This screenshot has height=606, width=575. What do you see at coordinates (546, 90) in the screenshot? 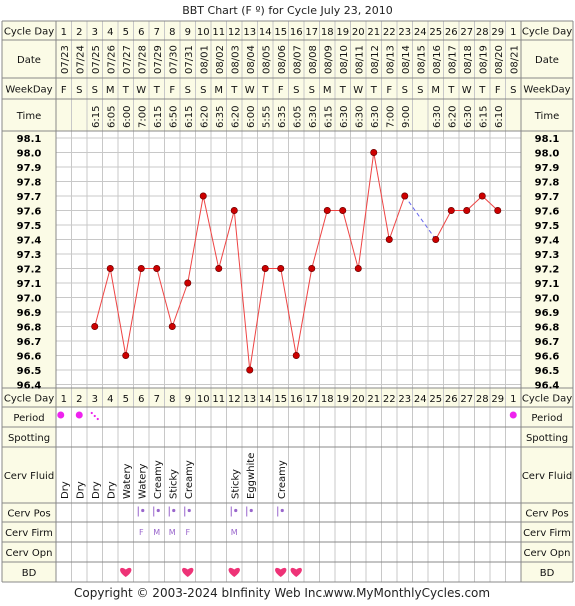
I see `row-label-weekday-right: WeekDay` at bounding box center [546, 90].